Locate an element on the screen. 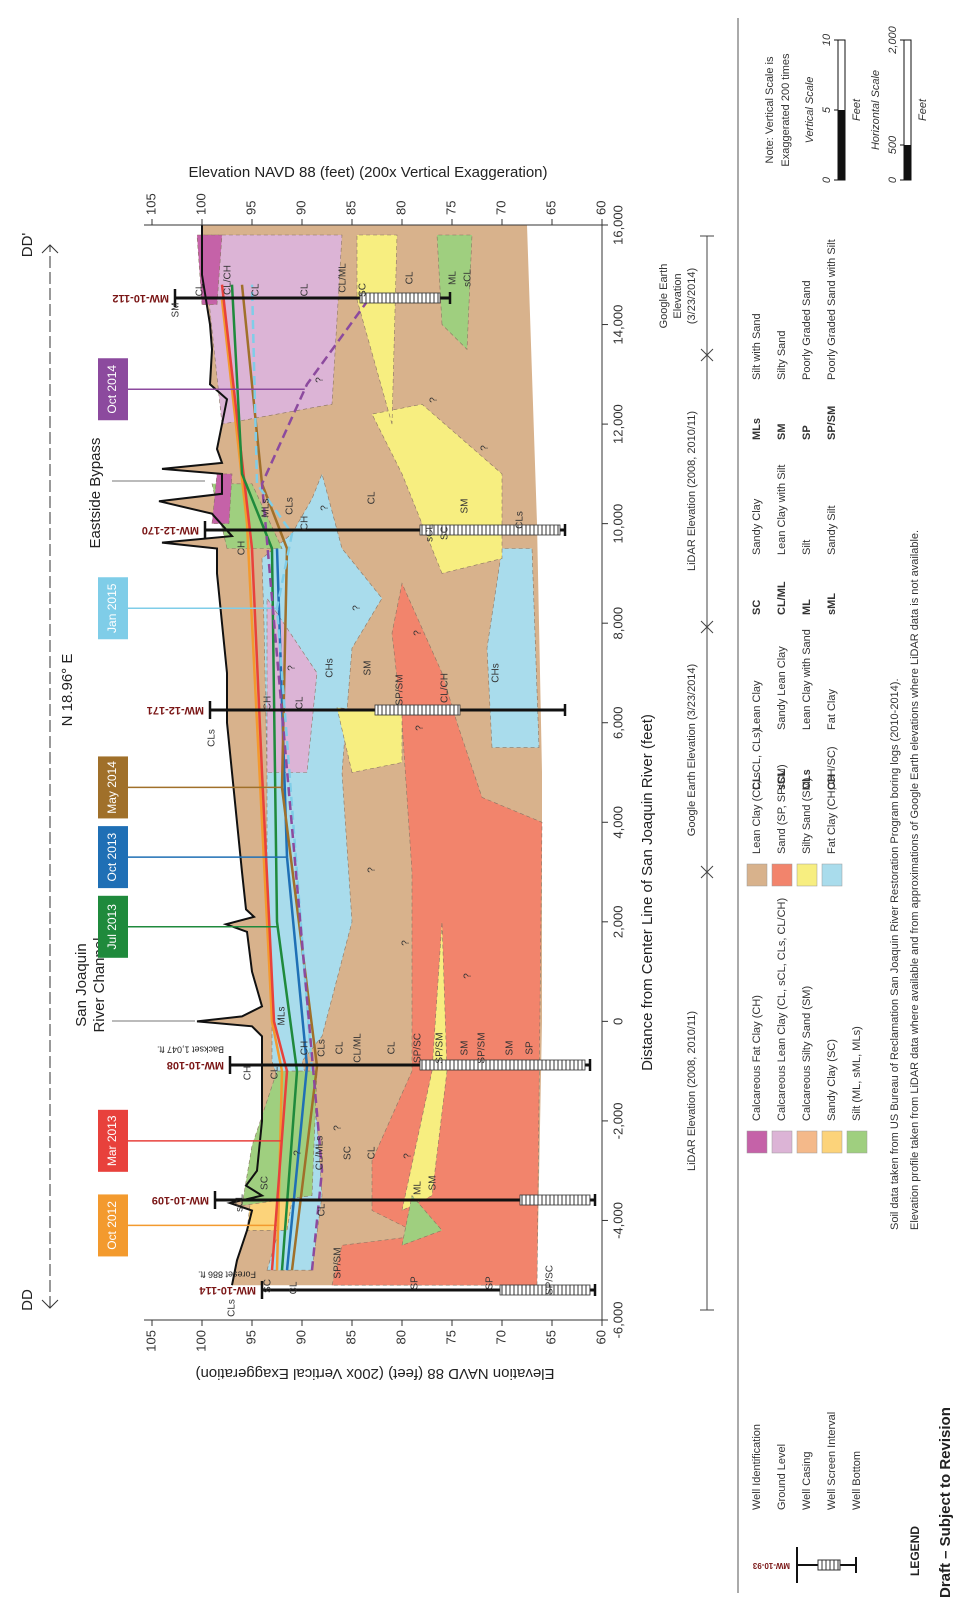  y2-tick-label: 105 is located at coordinates (150, 204).